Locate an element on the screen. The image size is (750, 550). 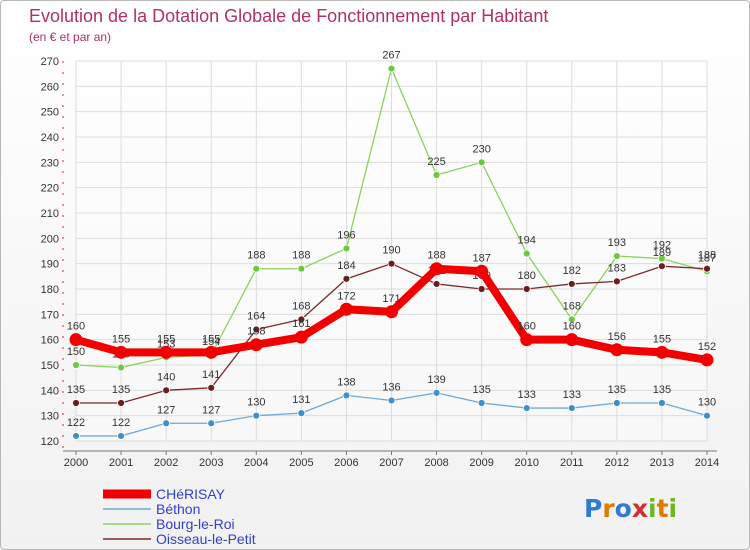
y-tick-label: 270 is located at coordinates (50, 62).